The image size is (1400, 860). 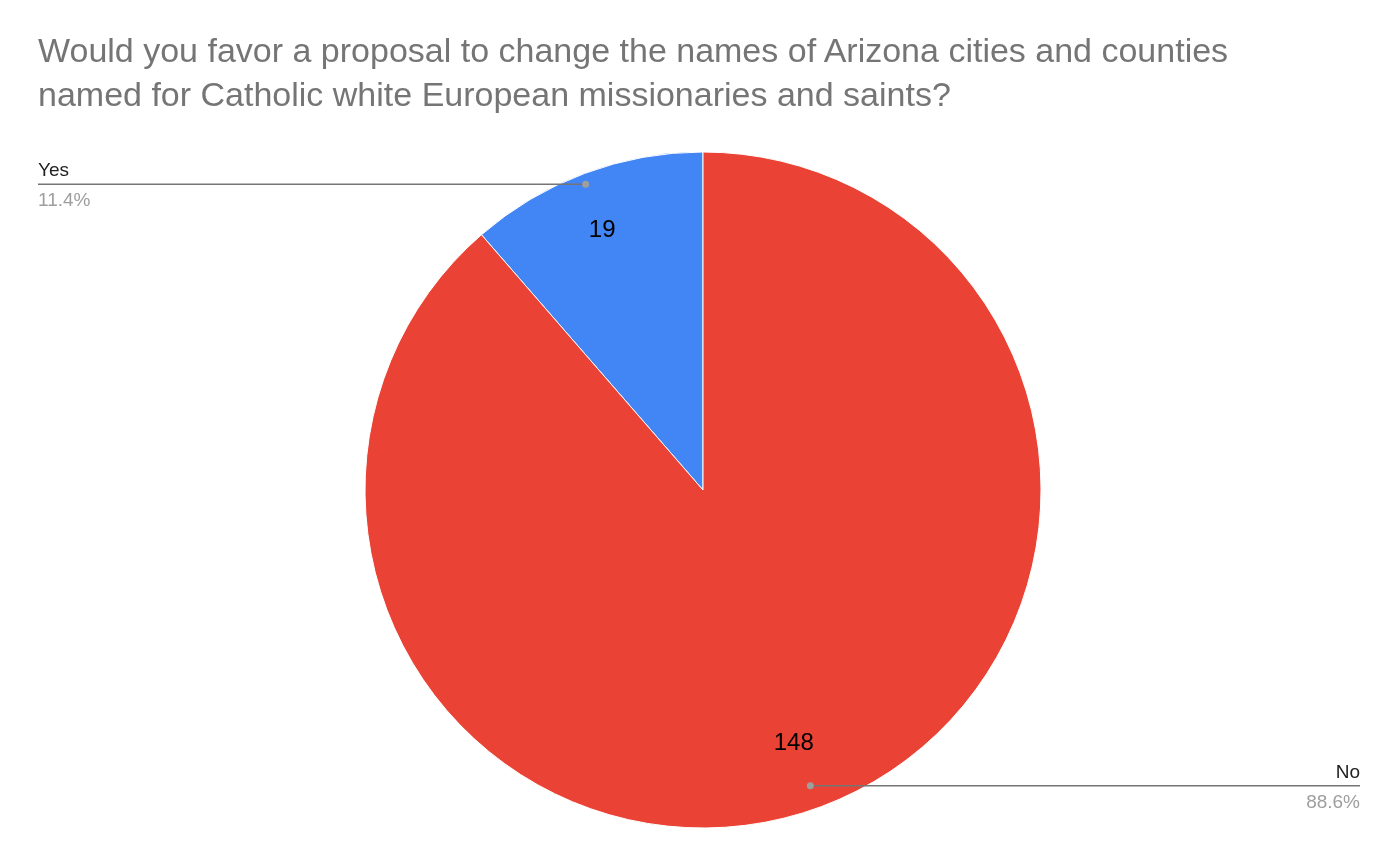 I want to click on data-label: 148, so click(x=793, y=741).